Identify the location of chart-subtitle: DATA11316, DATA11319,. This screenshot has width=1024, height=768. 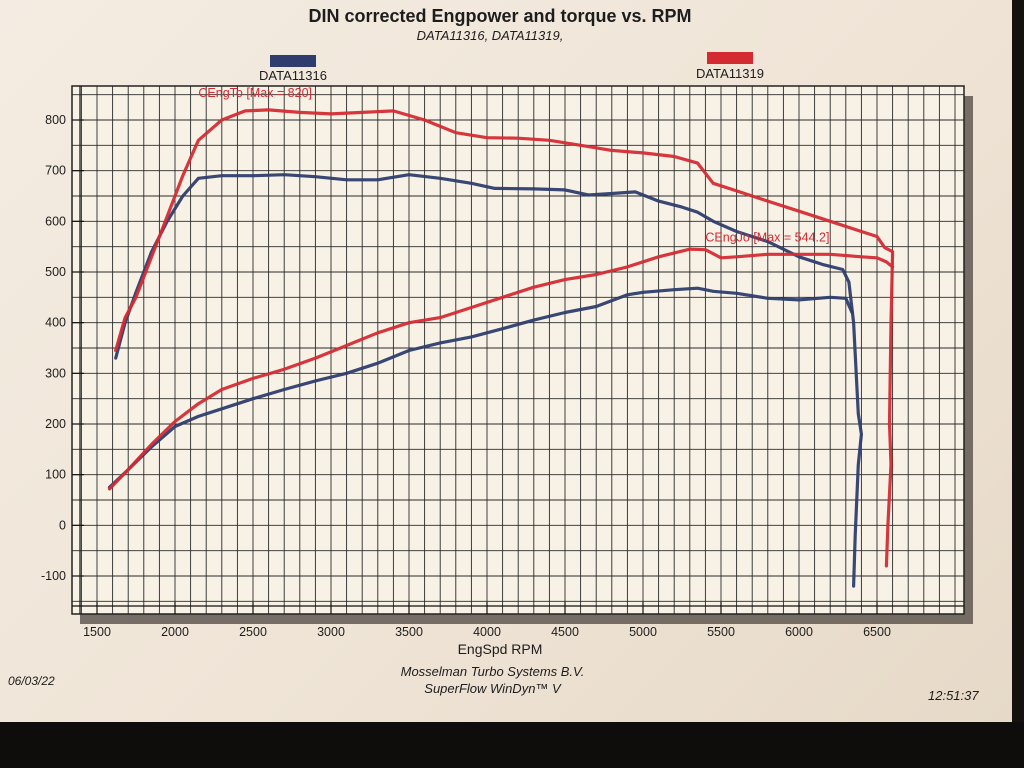
(490, 35).